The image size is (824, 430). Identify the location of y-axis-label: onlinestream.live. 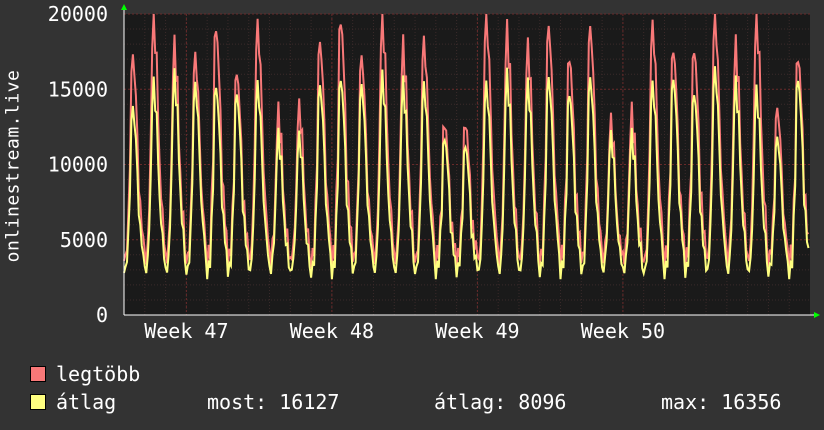
(13, 166).